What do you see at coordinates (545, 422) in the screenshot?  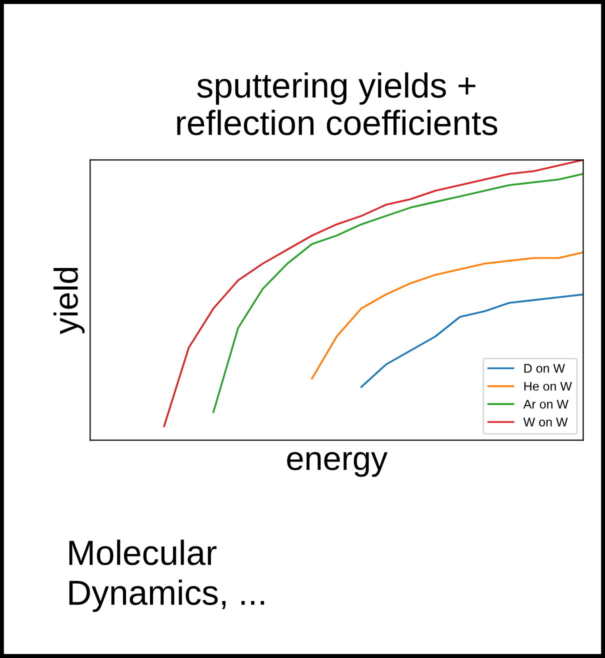 I see `legend-label: W on W` at bounding box center [545, 422].